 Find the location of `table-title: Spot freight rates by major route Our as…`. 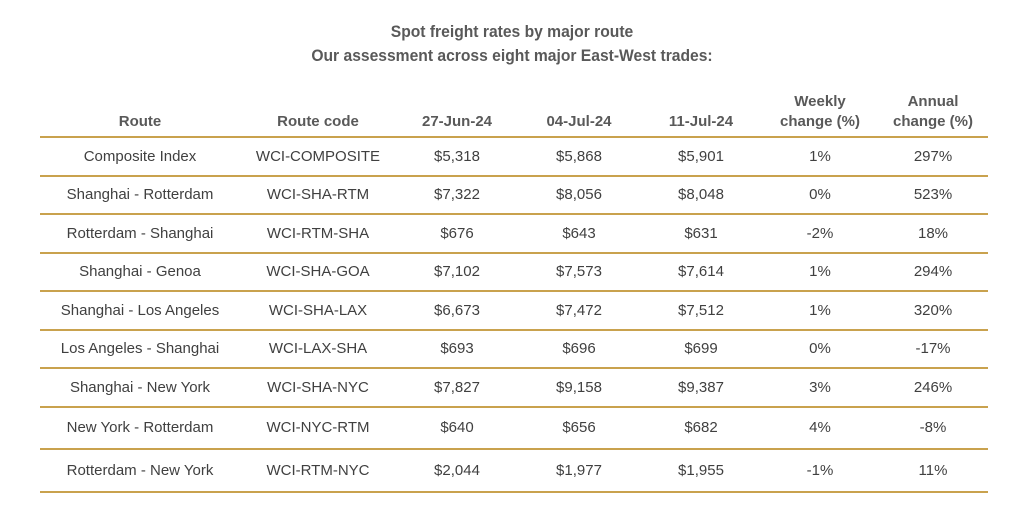

table-title: Spot freight rates by major route Our as… is located at coordinates (512, 44).